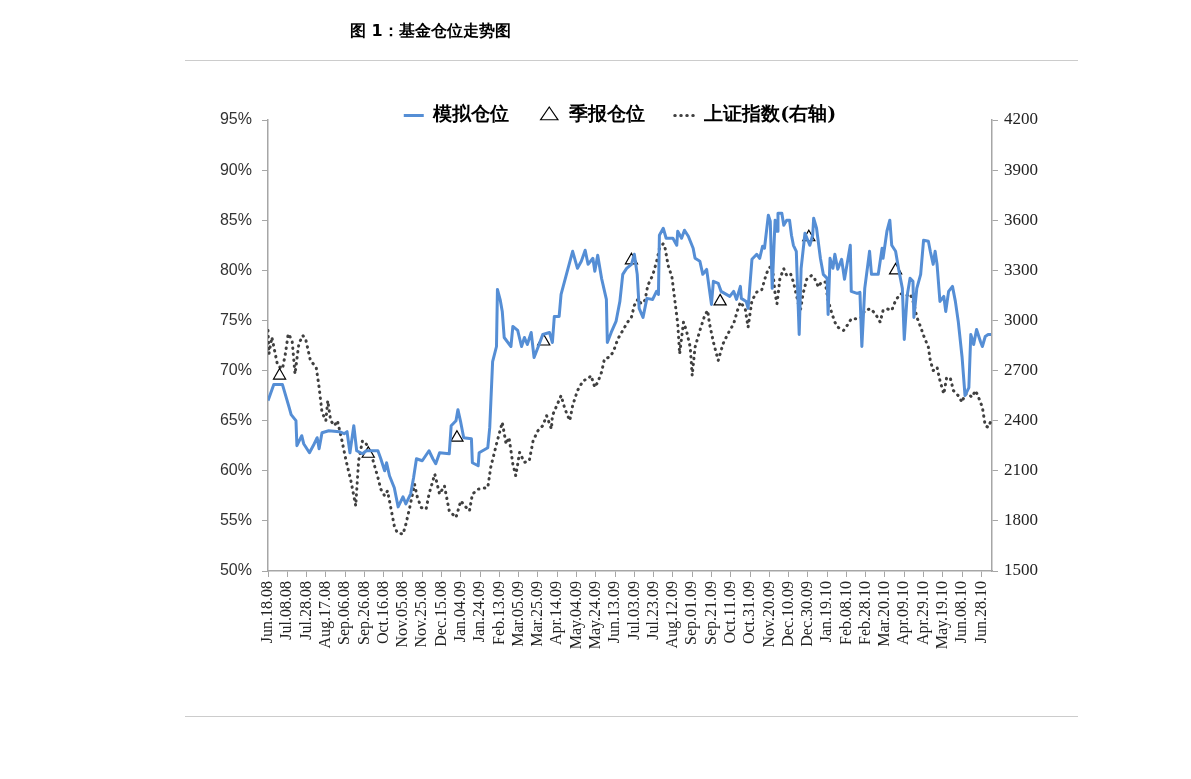 The width and height of the screenshot is (1191, 779). Describe the element at coordinates (729, 612) in the screenshot. I see `x-tick-label: Oct.11.09` at that location.